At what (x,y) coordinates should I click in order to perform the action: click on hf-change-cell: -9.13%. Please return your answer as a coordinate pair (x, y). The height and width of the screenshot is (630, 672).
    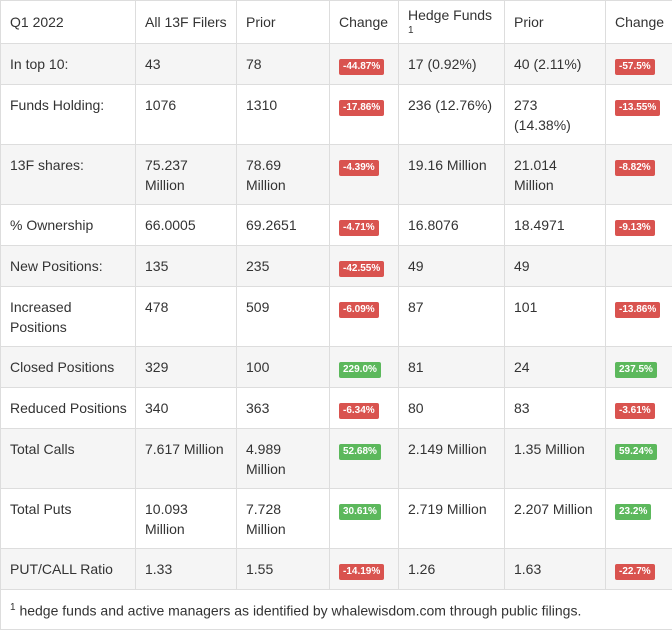
    Looking at the image, I should click on (639, 225).